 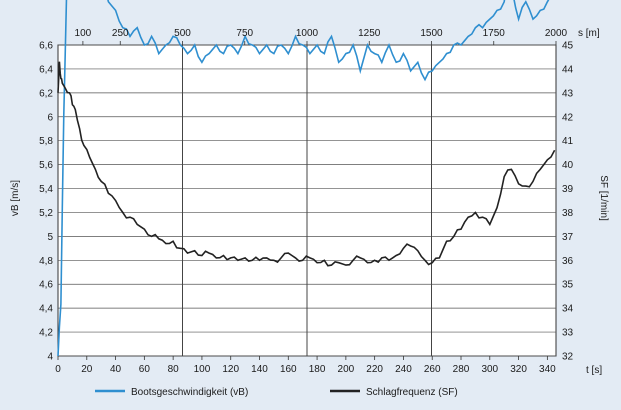 What do you see at coordinates (244, 33) in the screenshot?
I see `x2-tick-label: 750` at bounding box center [244, 33].